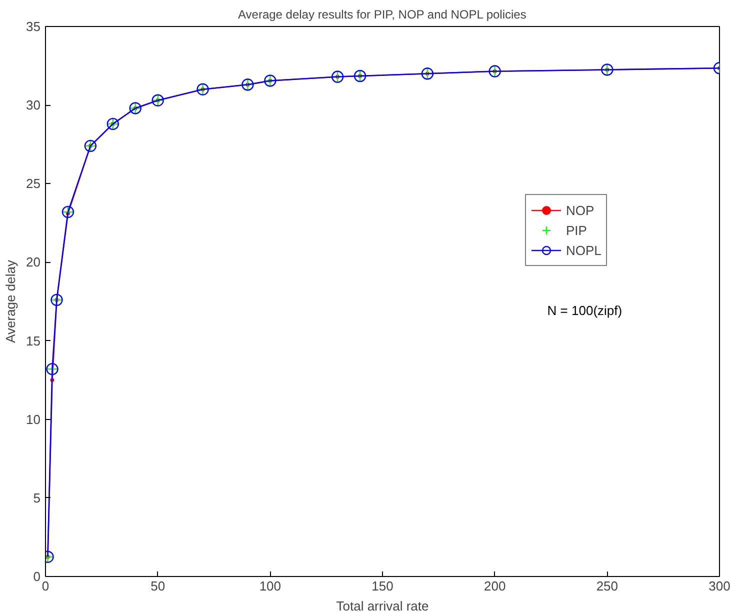  I want to click on x-tick-label: 150, so click(383, 586).